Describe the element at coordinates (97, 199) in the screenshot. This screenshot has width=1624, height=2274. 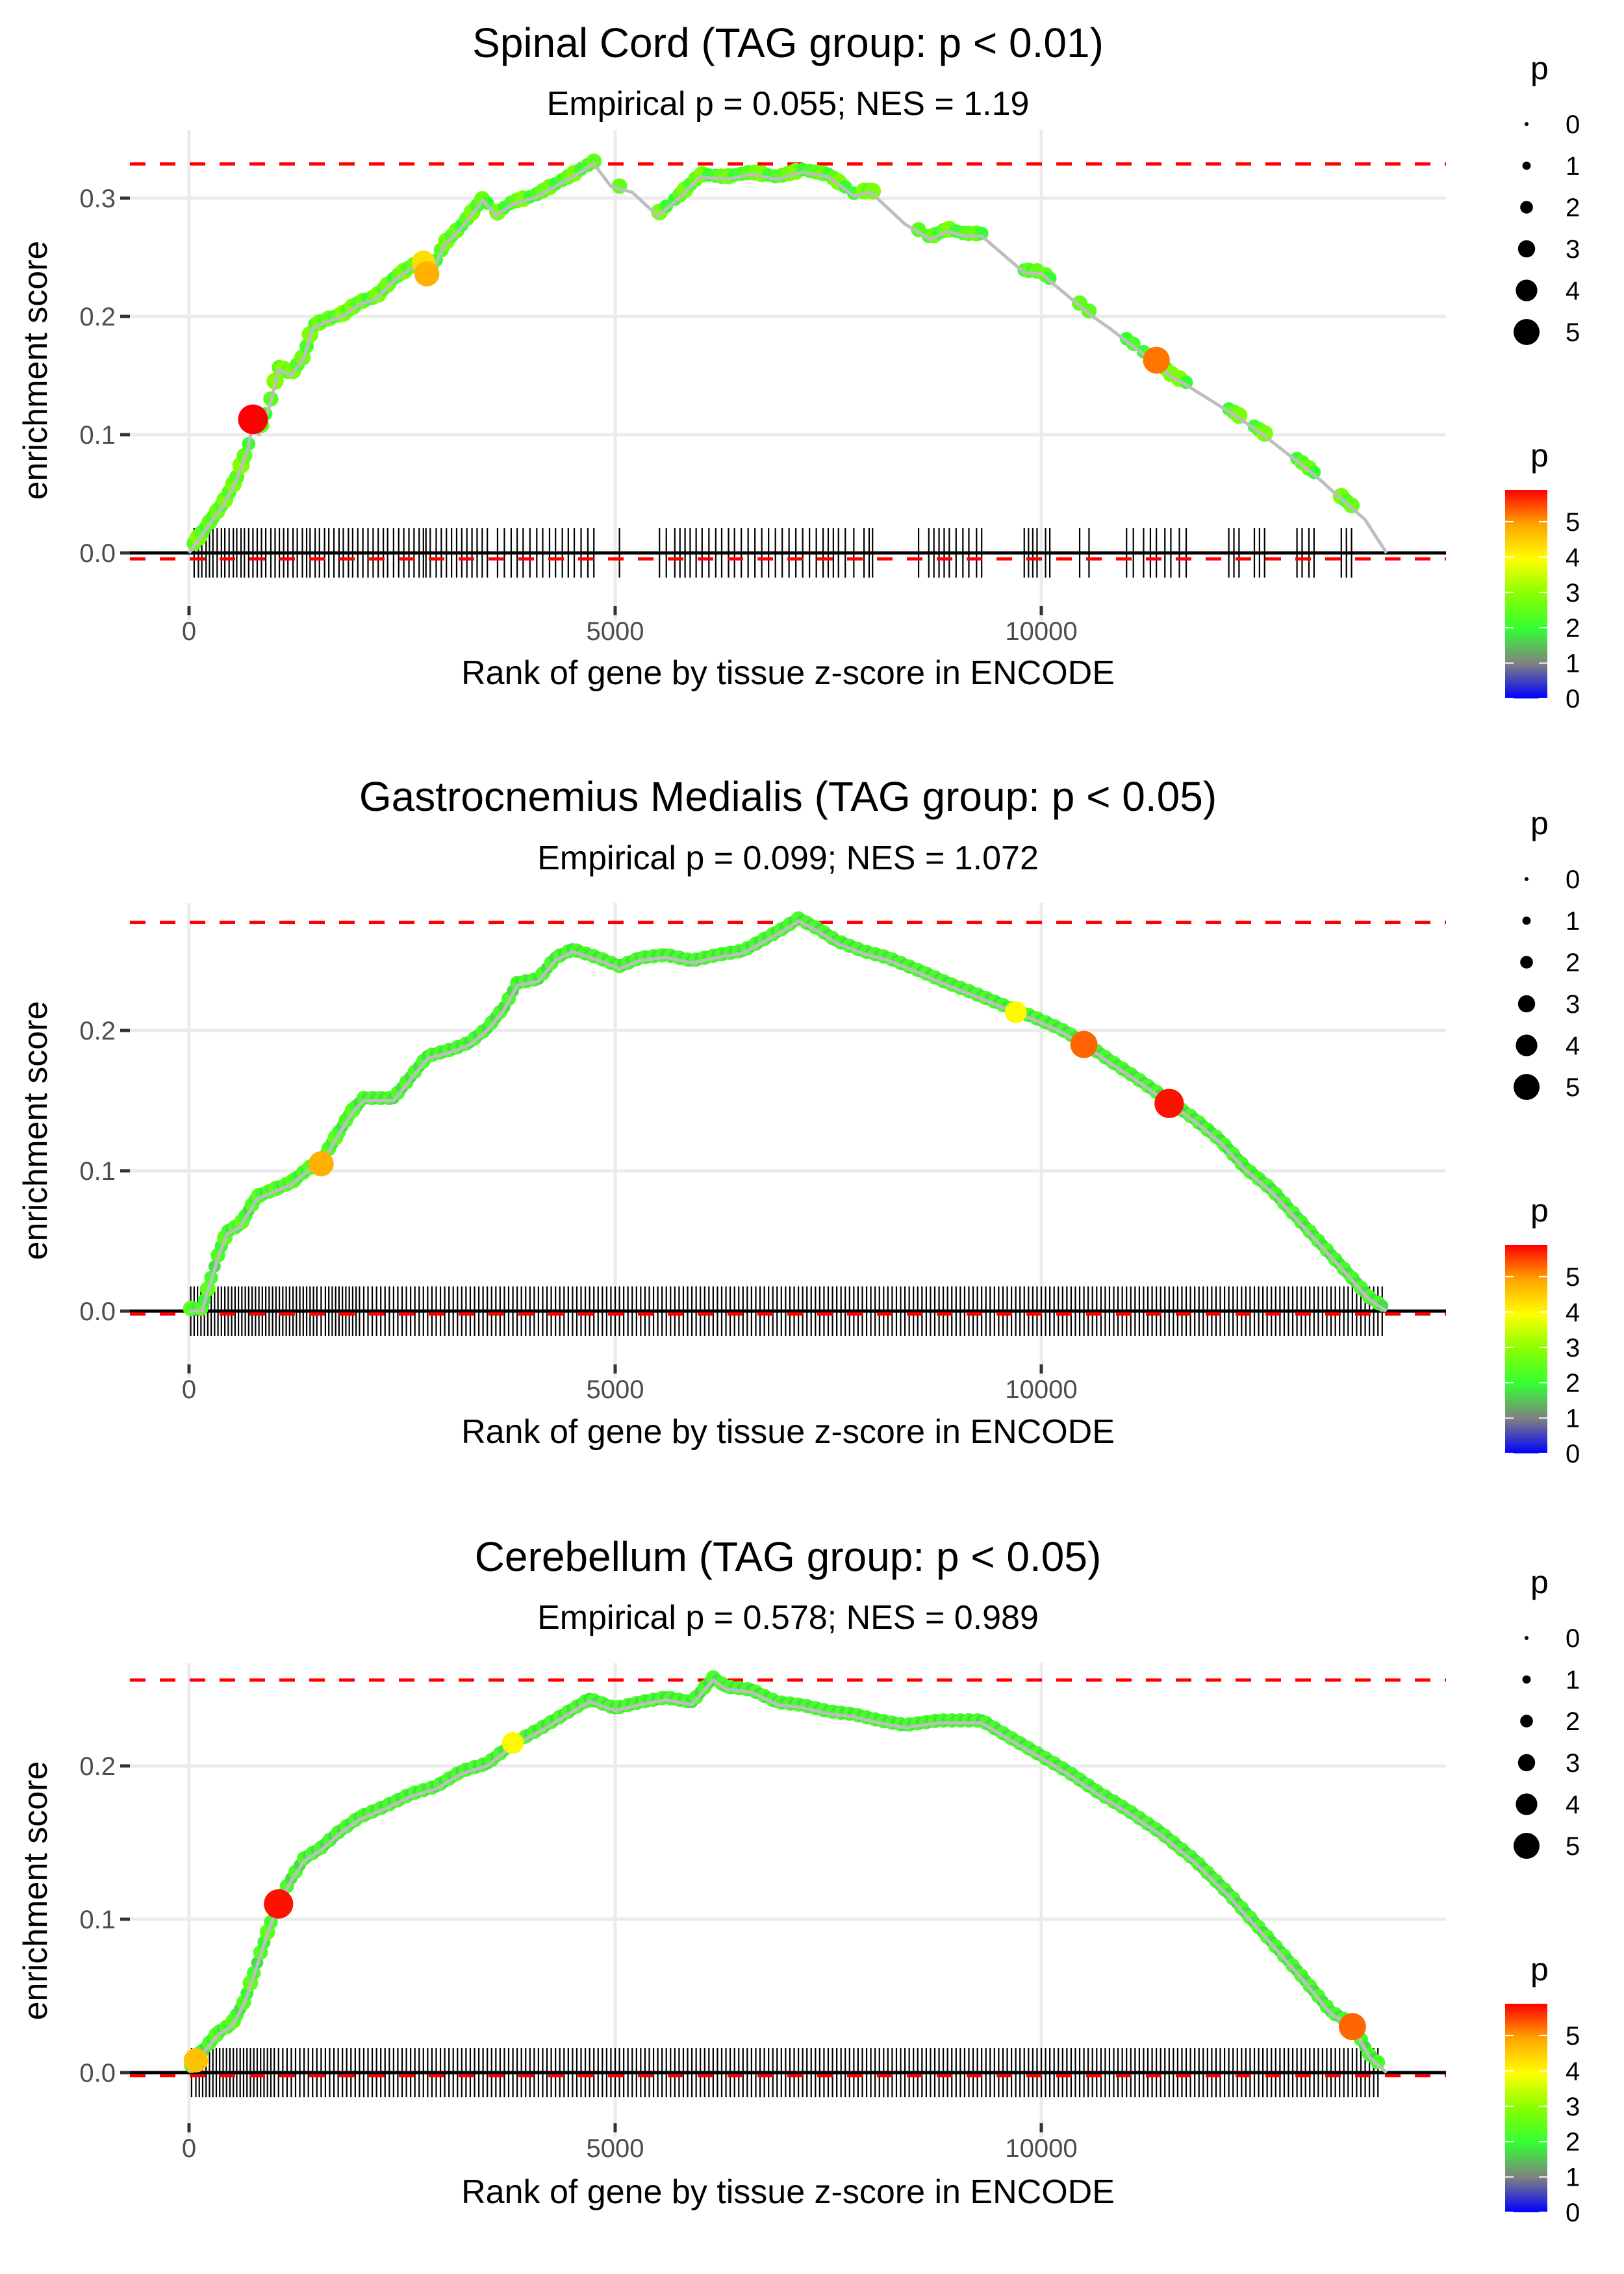
I see `y-tick-label: 0.3` at that location.